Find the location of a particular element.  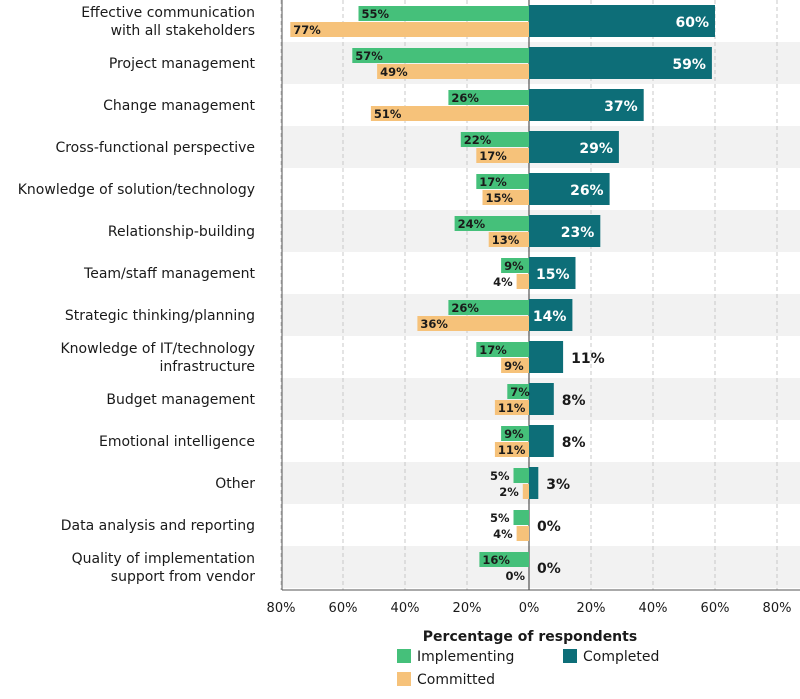

category-label: Knowledge of IT/technology infrastructure is located at coordinates (158, 358).